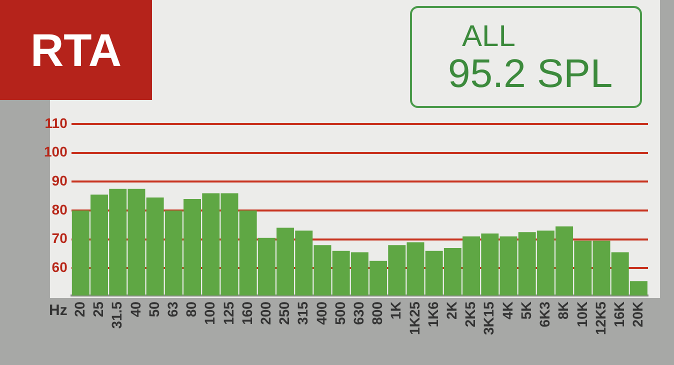 The image size is (674, 365). Describe the element at coordinates (60, 180) in the screenshot. I see `y-tick-label: 90` at that location.